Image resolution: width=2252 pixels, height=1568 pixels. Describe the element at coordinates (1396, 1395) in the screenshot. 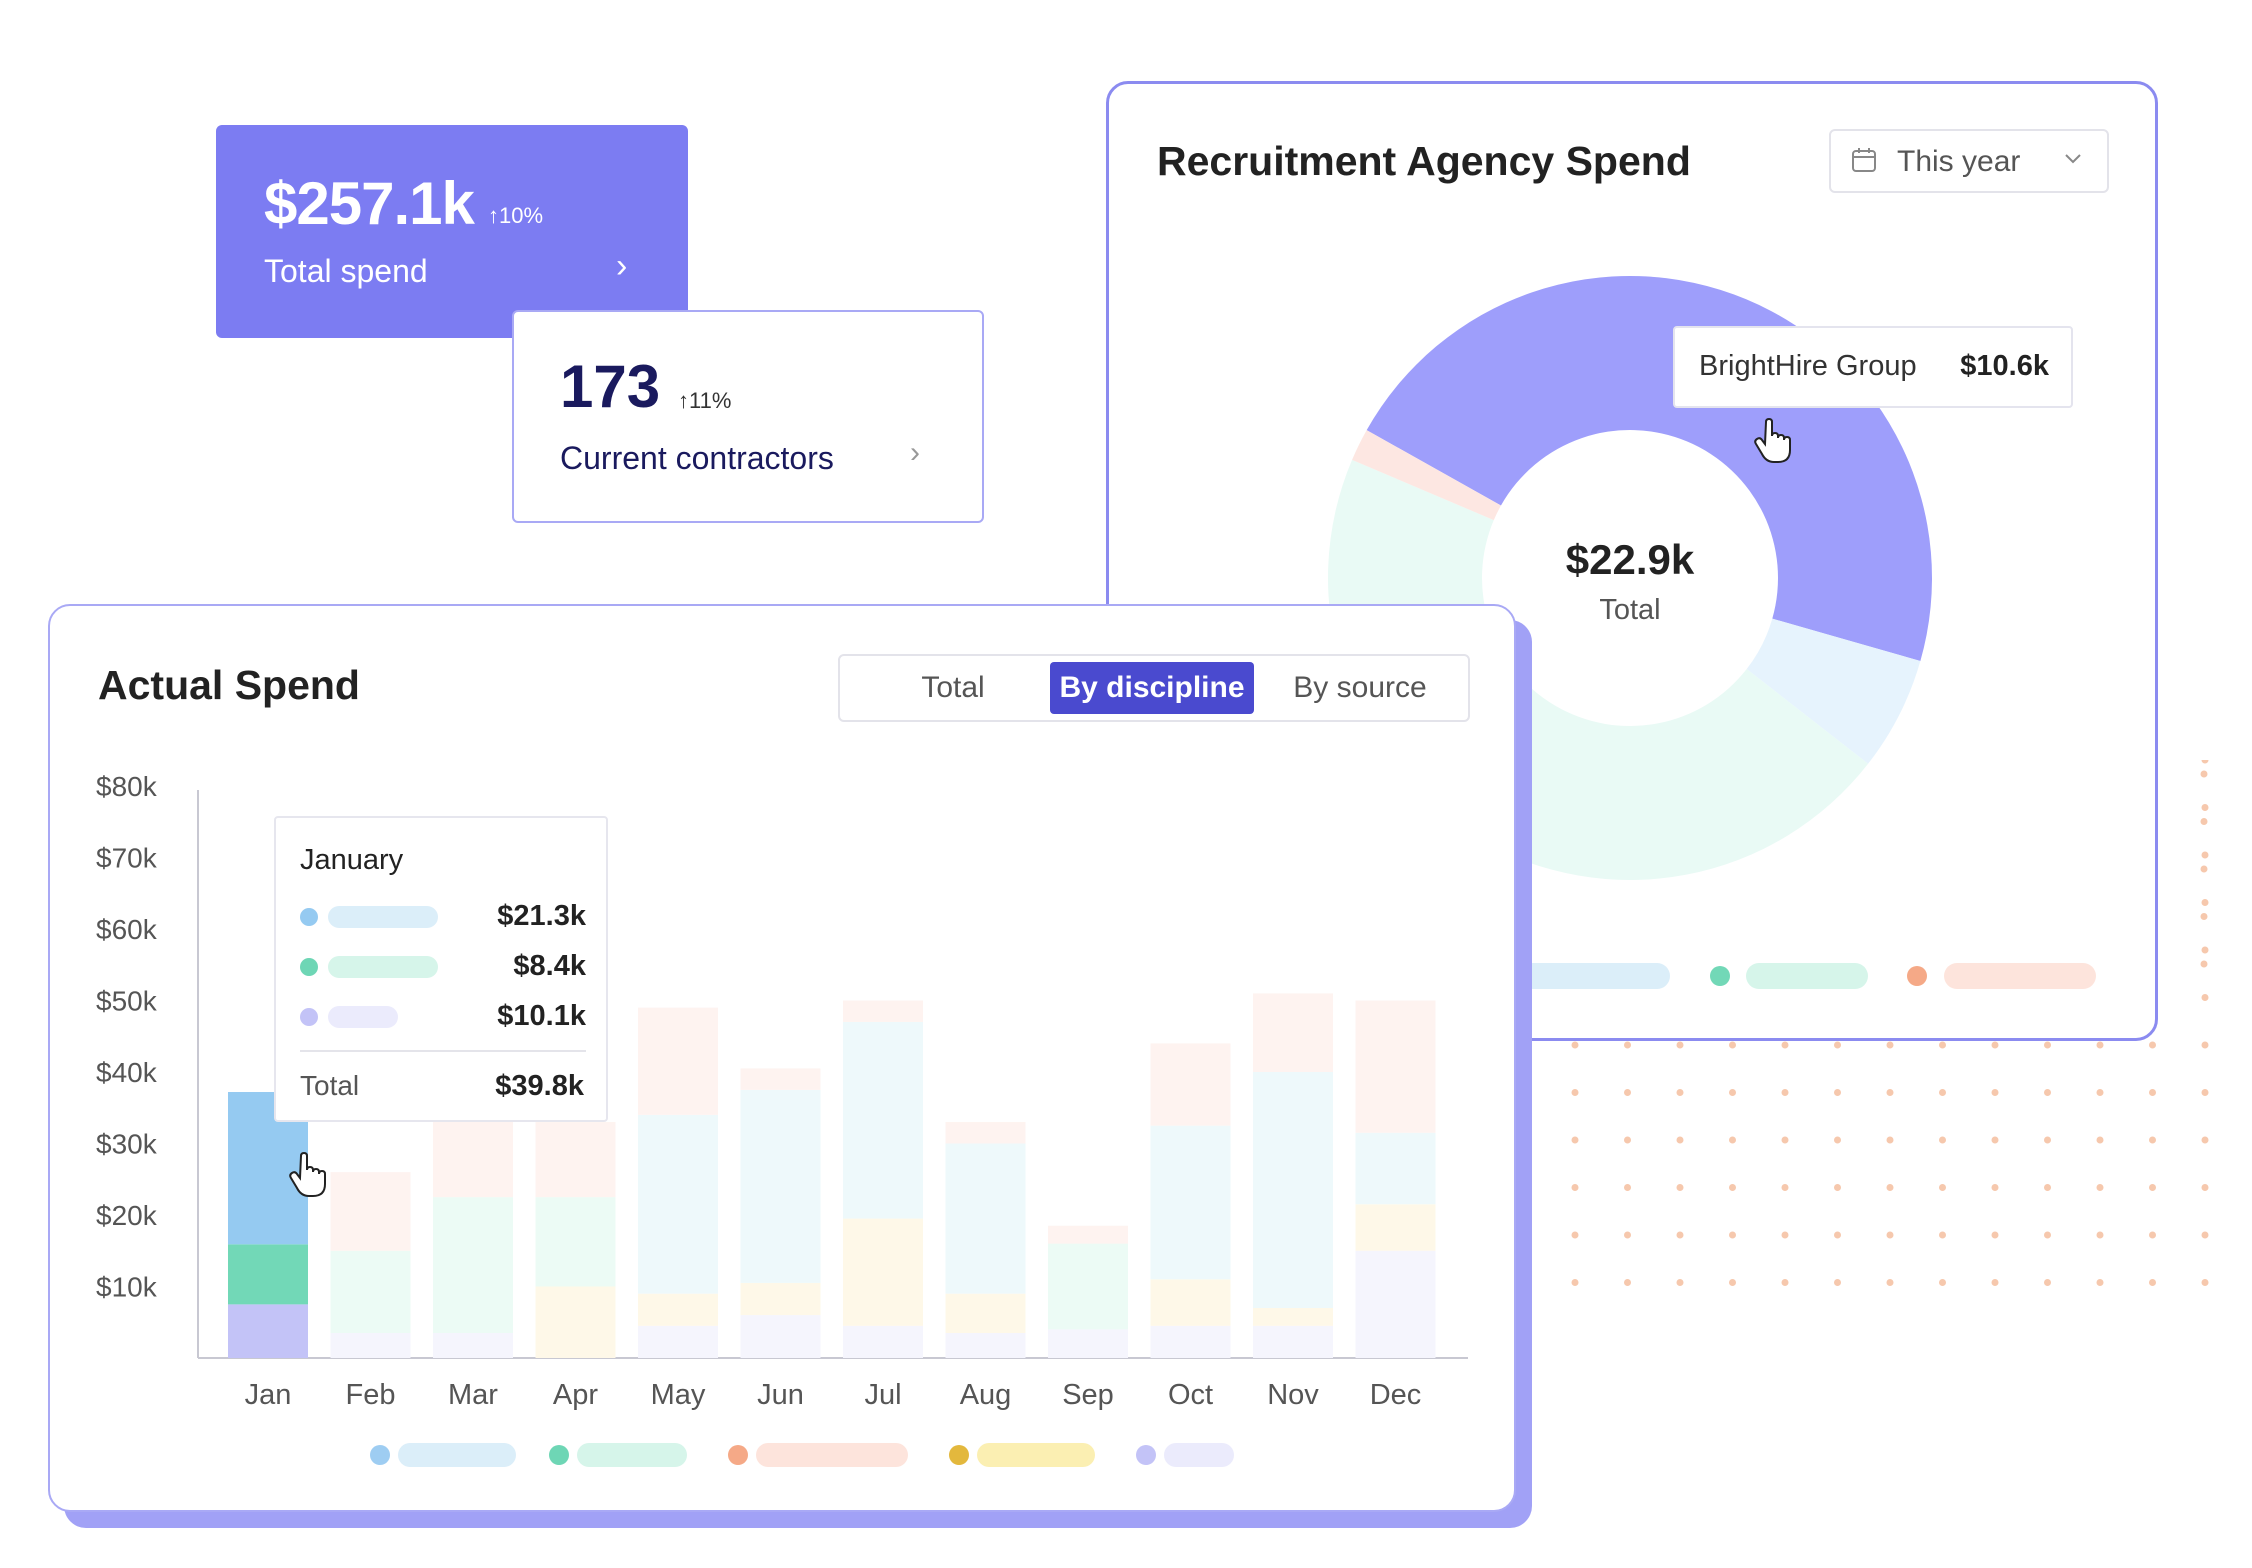

I see `x-tick-label: Dec` at that location.